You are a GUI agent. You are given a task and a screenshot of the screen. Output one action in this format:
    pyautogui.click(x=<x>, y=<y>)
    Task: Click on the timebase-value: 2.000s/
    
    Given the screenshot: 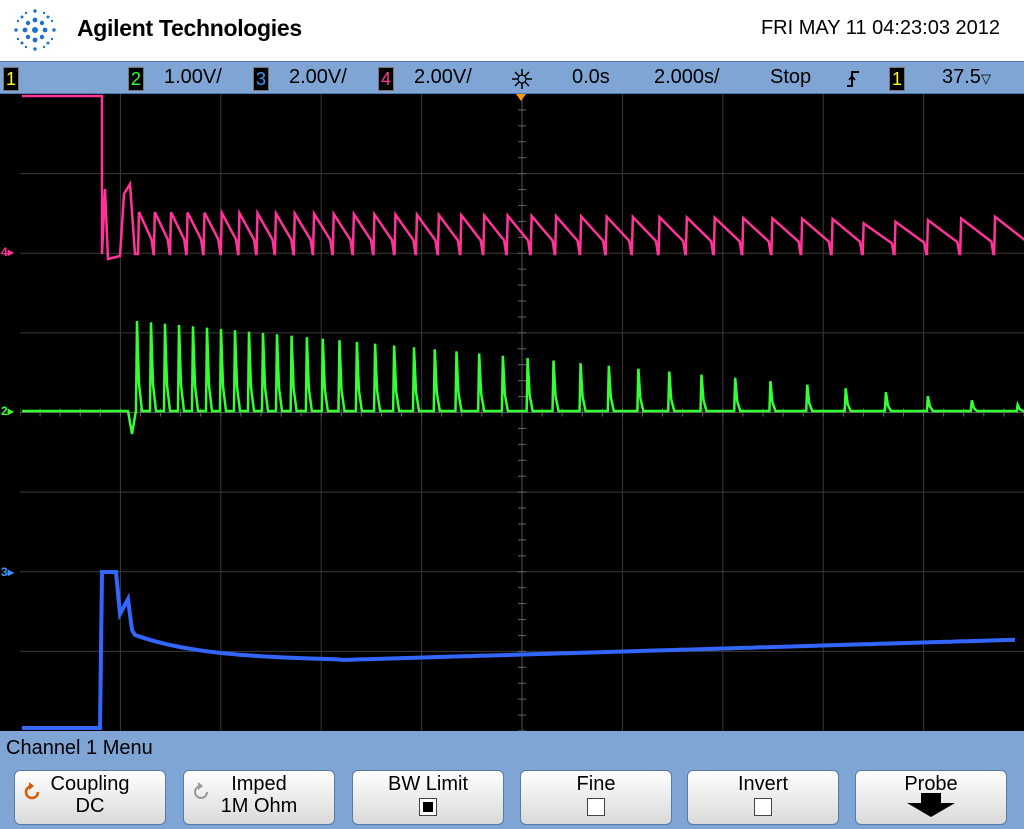 What is the action you would take?
    pyautogui.click(x=687, y=77)
    